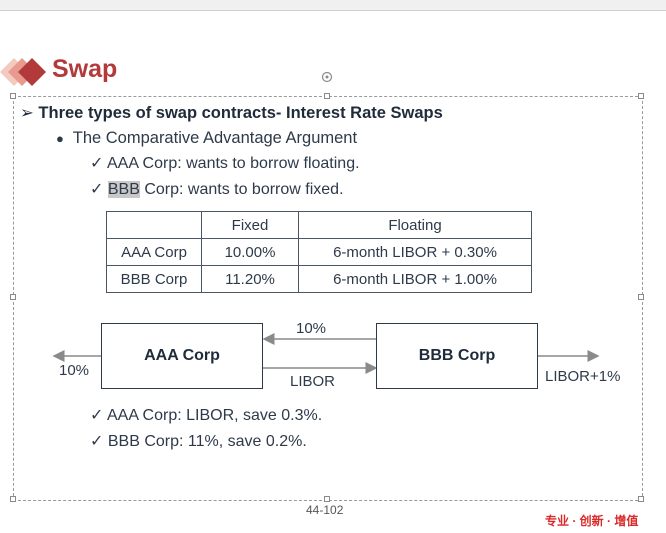 The width and height of the screenshot is (666, 533). I want to click on resize-handle-top-right, so click(641, 96).